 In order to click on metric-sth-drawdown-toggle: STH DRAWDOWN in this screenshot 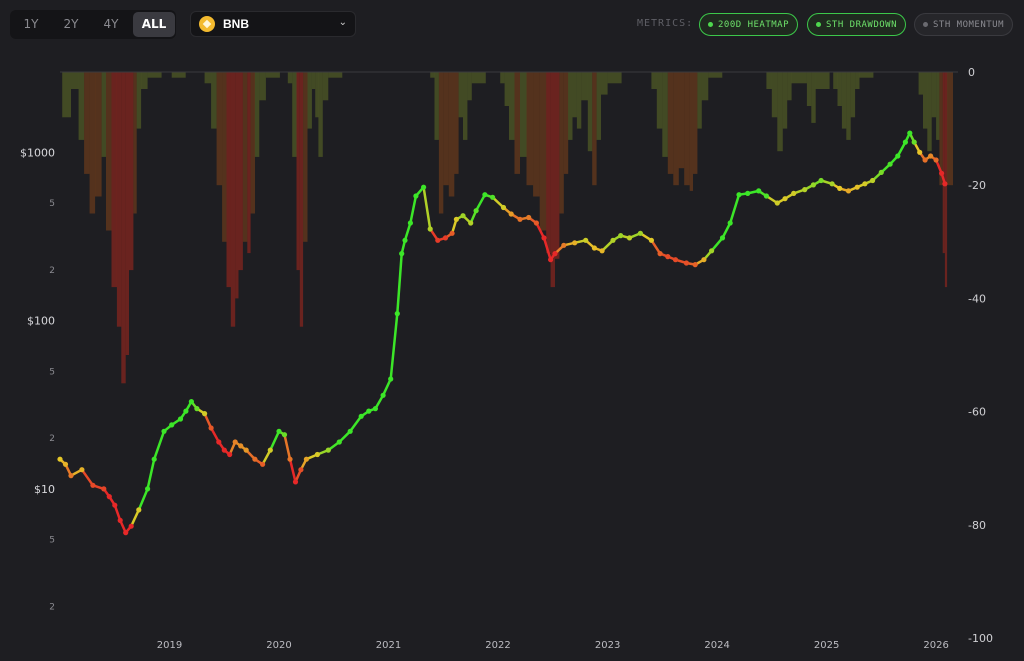, I will do `click(856, 24)`.